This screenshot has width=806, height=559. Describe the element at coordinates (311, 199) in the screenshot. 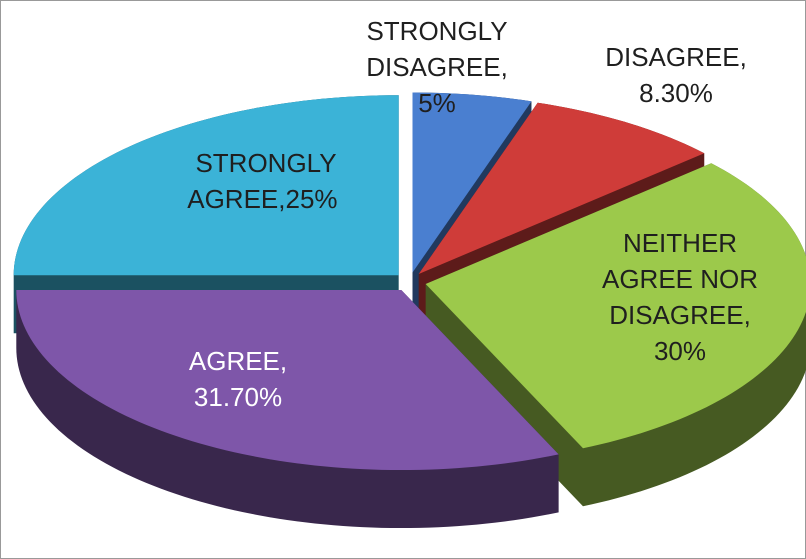

I see `value-label: 25%` at that location.